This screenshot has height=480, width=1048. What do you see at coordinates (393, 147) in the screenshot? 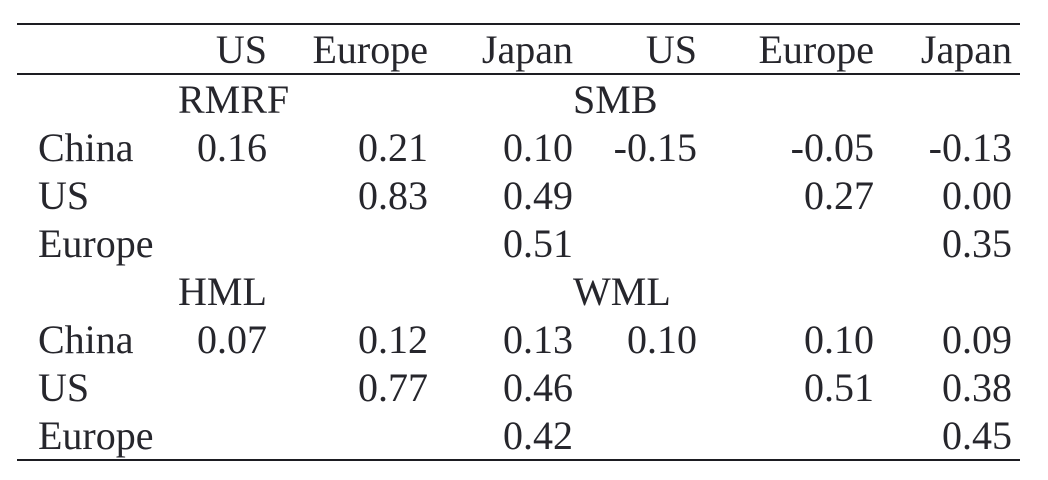
I see `value-cell: 0.21` at bounding box center [393, 147].